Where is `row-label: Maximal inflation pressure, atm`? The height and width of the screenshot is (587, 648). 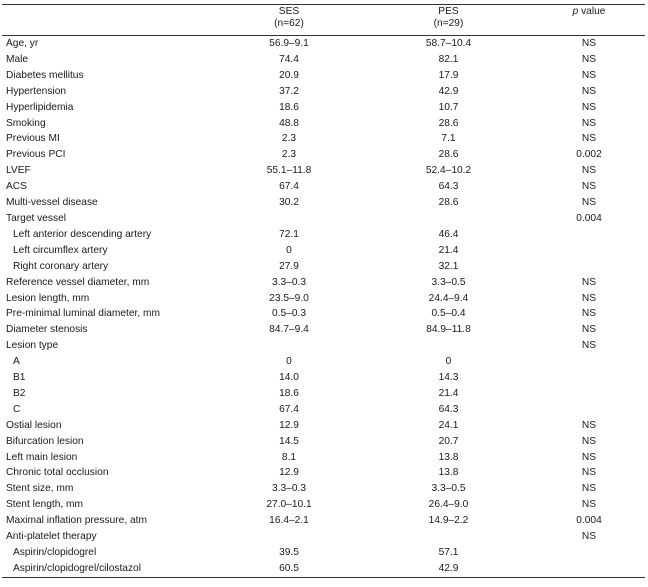
row-label: Maximal inflation pressure, atm is located at coordinates (76, 521).